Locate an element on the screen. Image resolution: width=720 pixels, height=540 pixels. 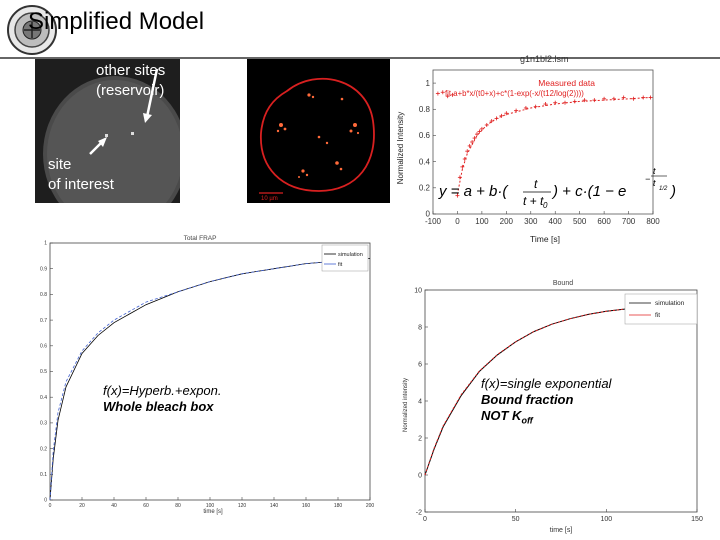
x-tick-label: 150 is located at coordinates (697, 519).